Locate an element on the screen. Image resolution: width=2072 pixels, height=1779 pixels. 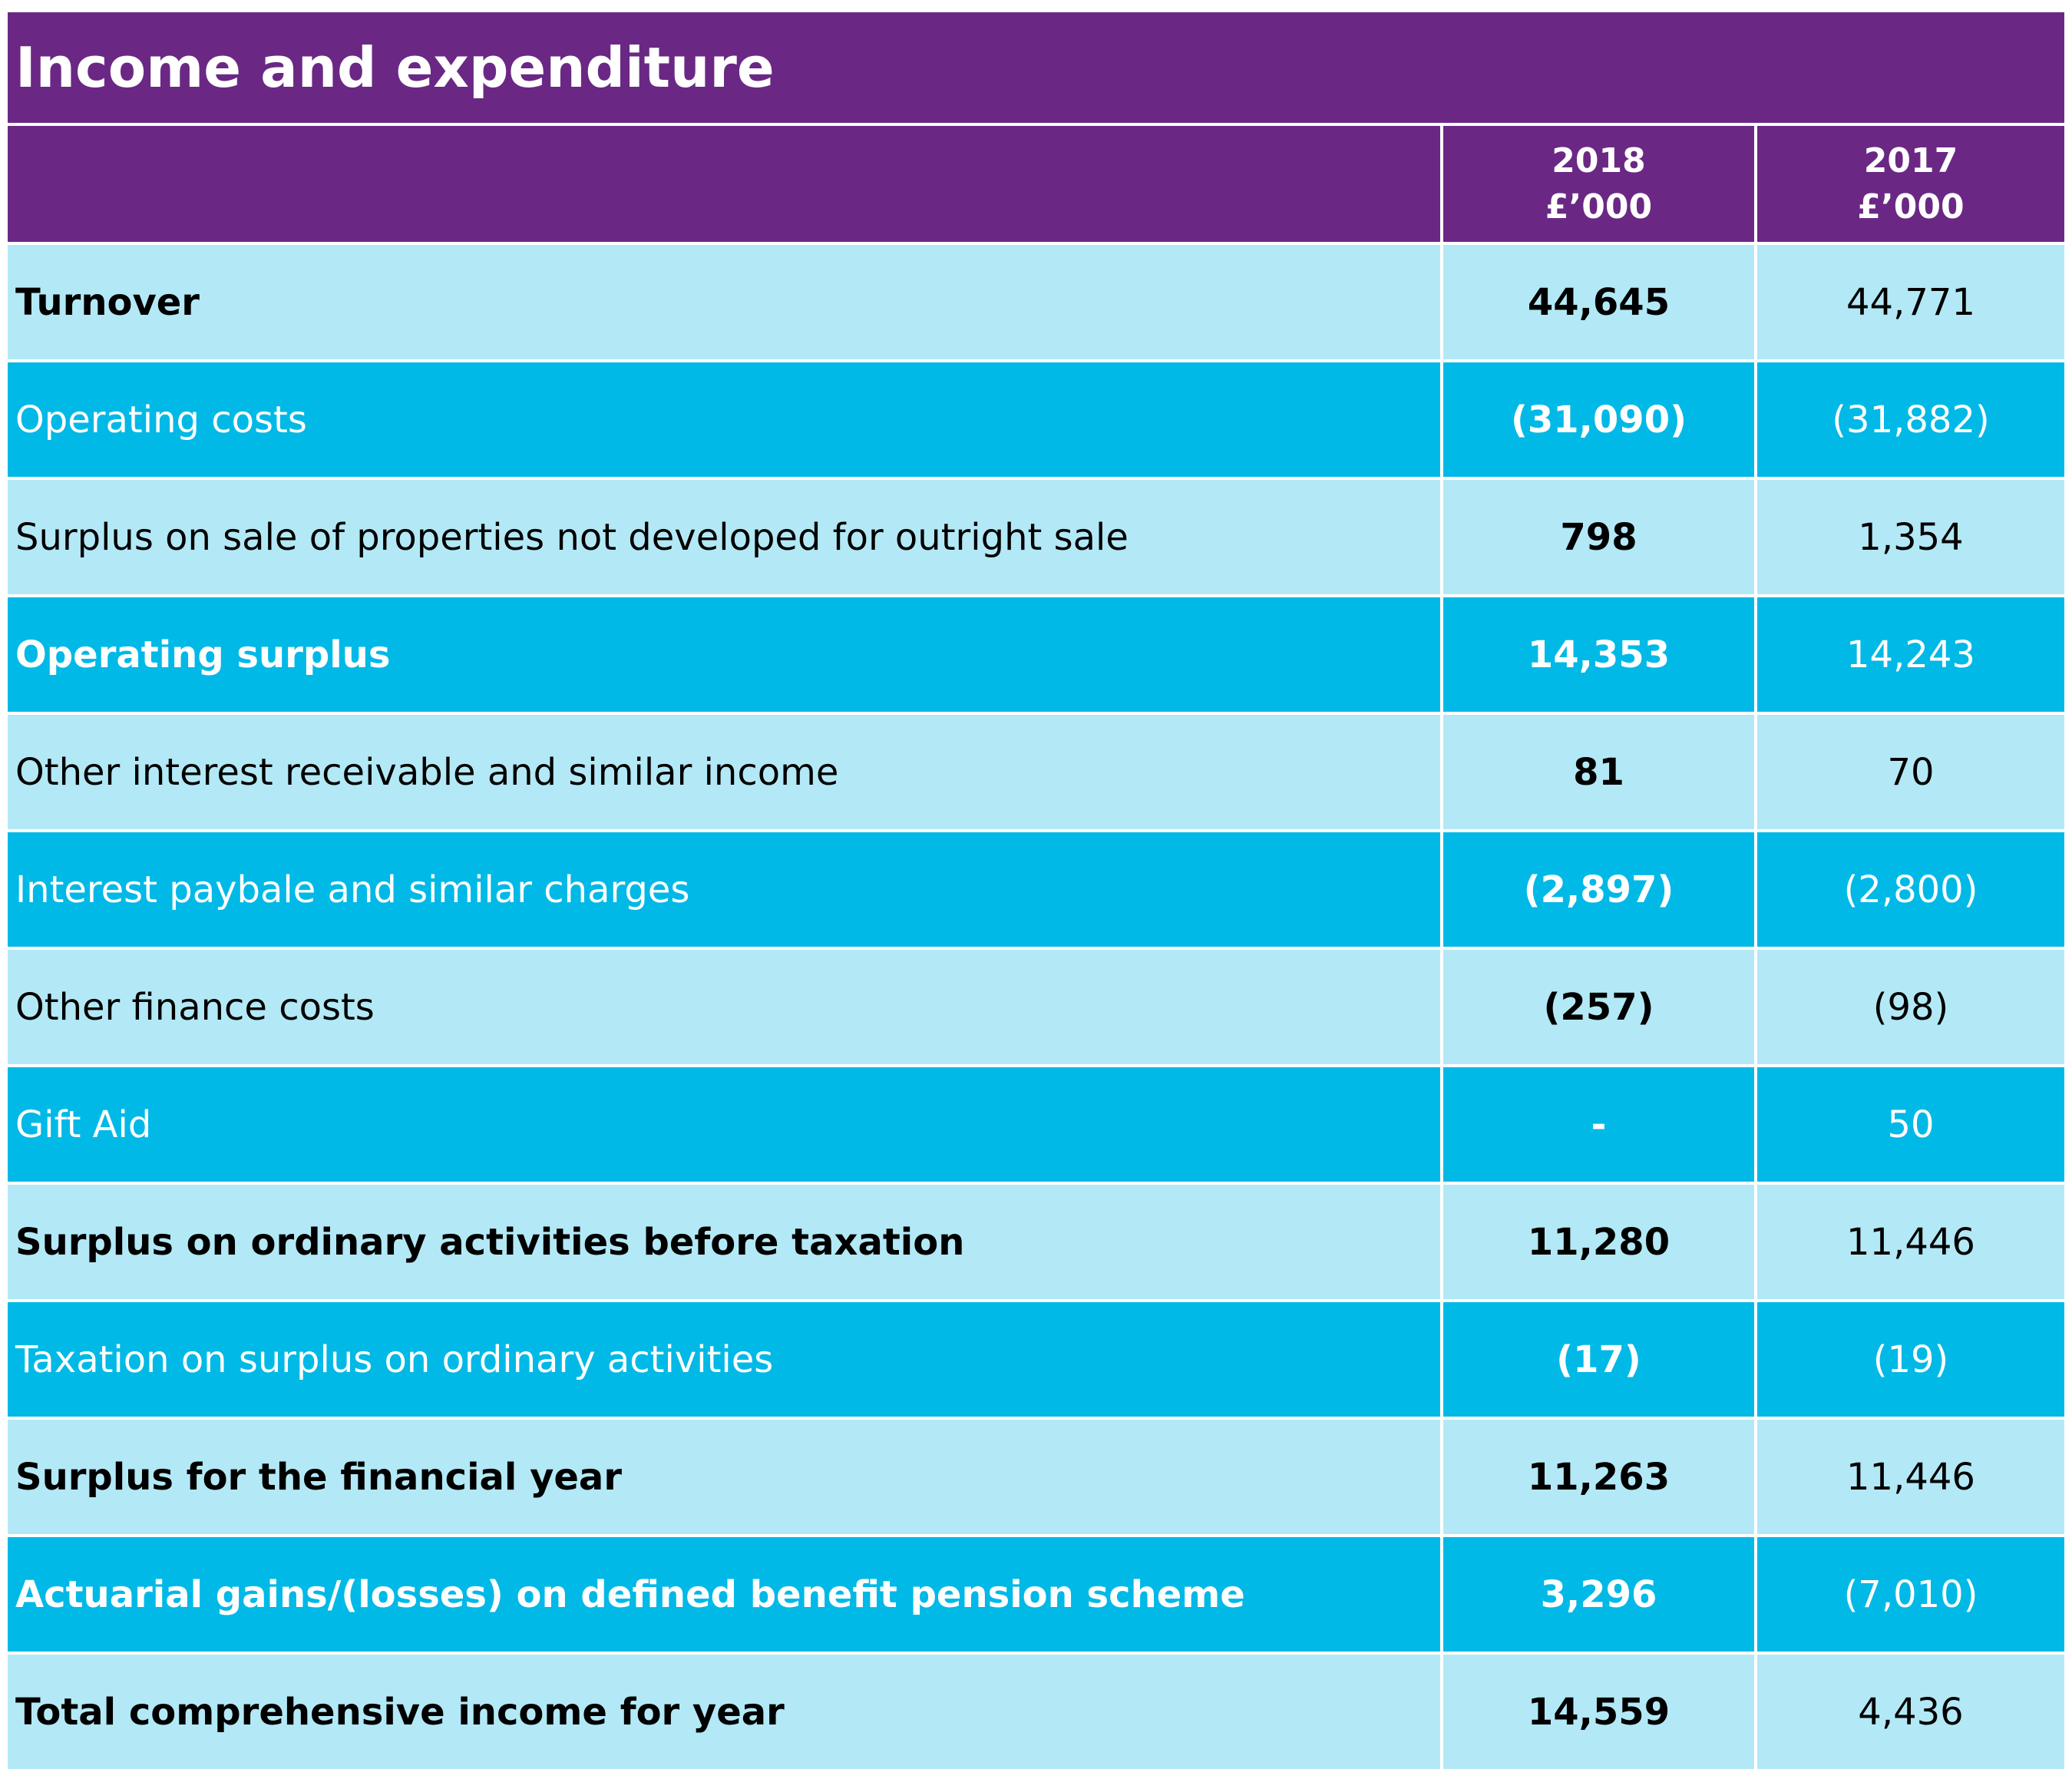
row-label: Operating costs is located at coordinates (725, 420).